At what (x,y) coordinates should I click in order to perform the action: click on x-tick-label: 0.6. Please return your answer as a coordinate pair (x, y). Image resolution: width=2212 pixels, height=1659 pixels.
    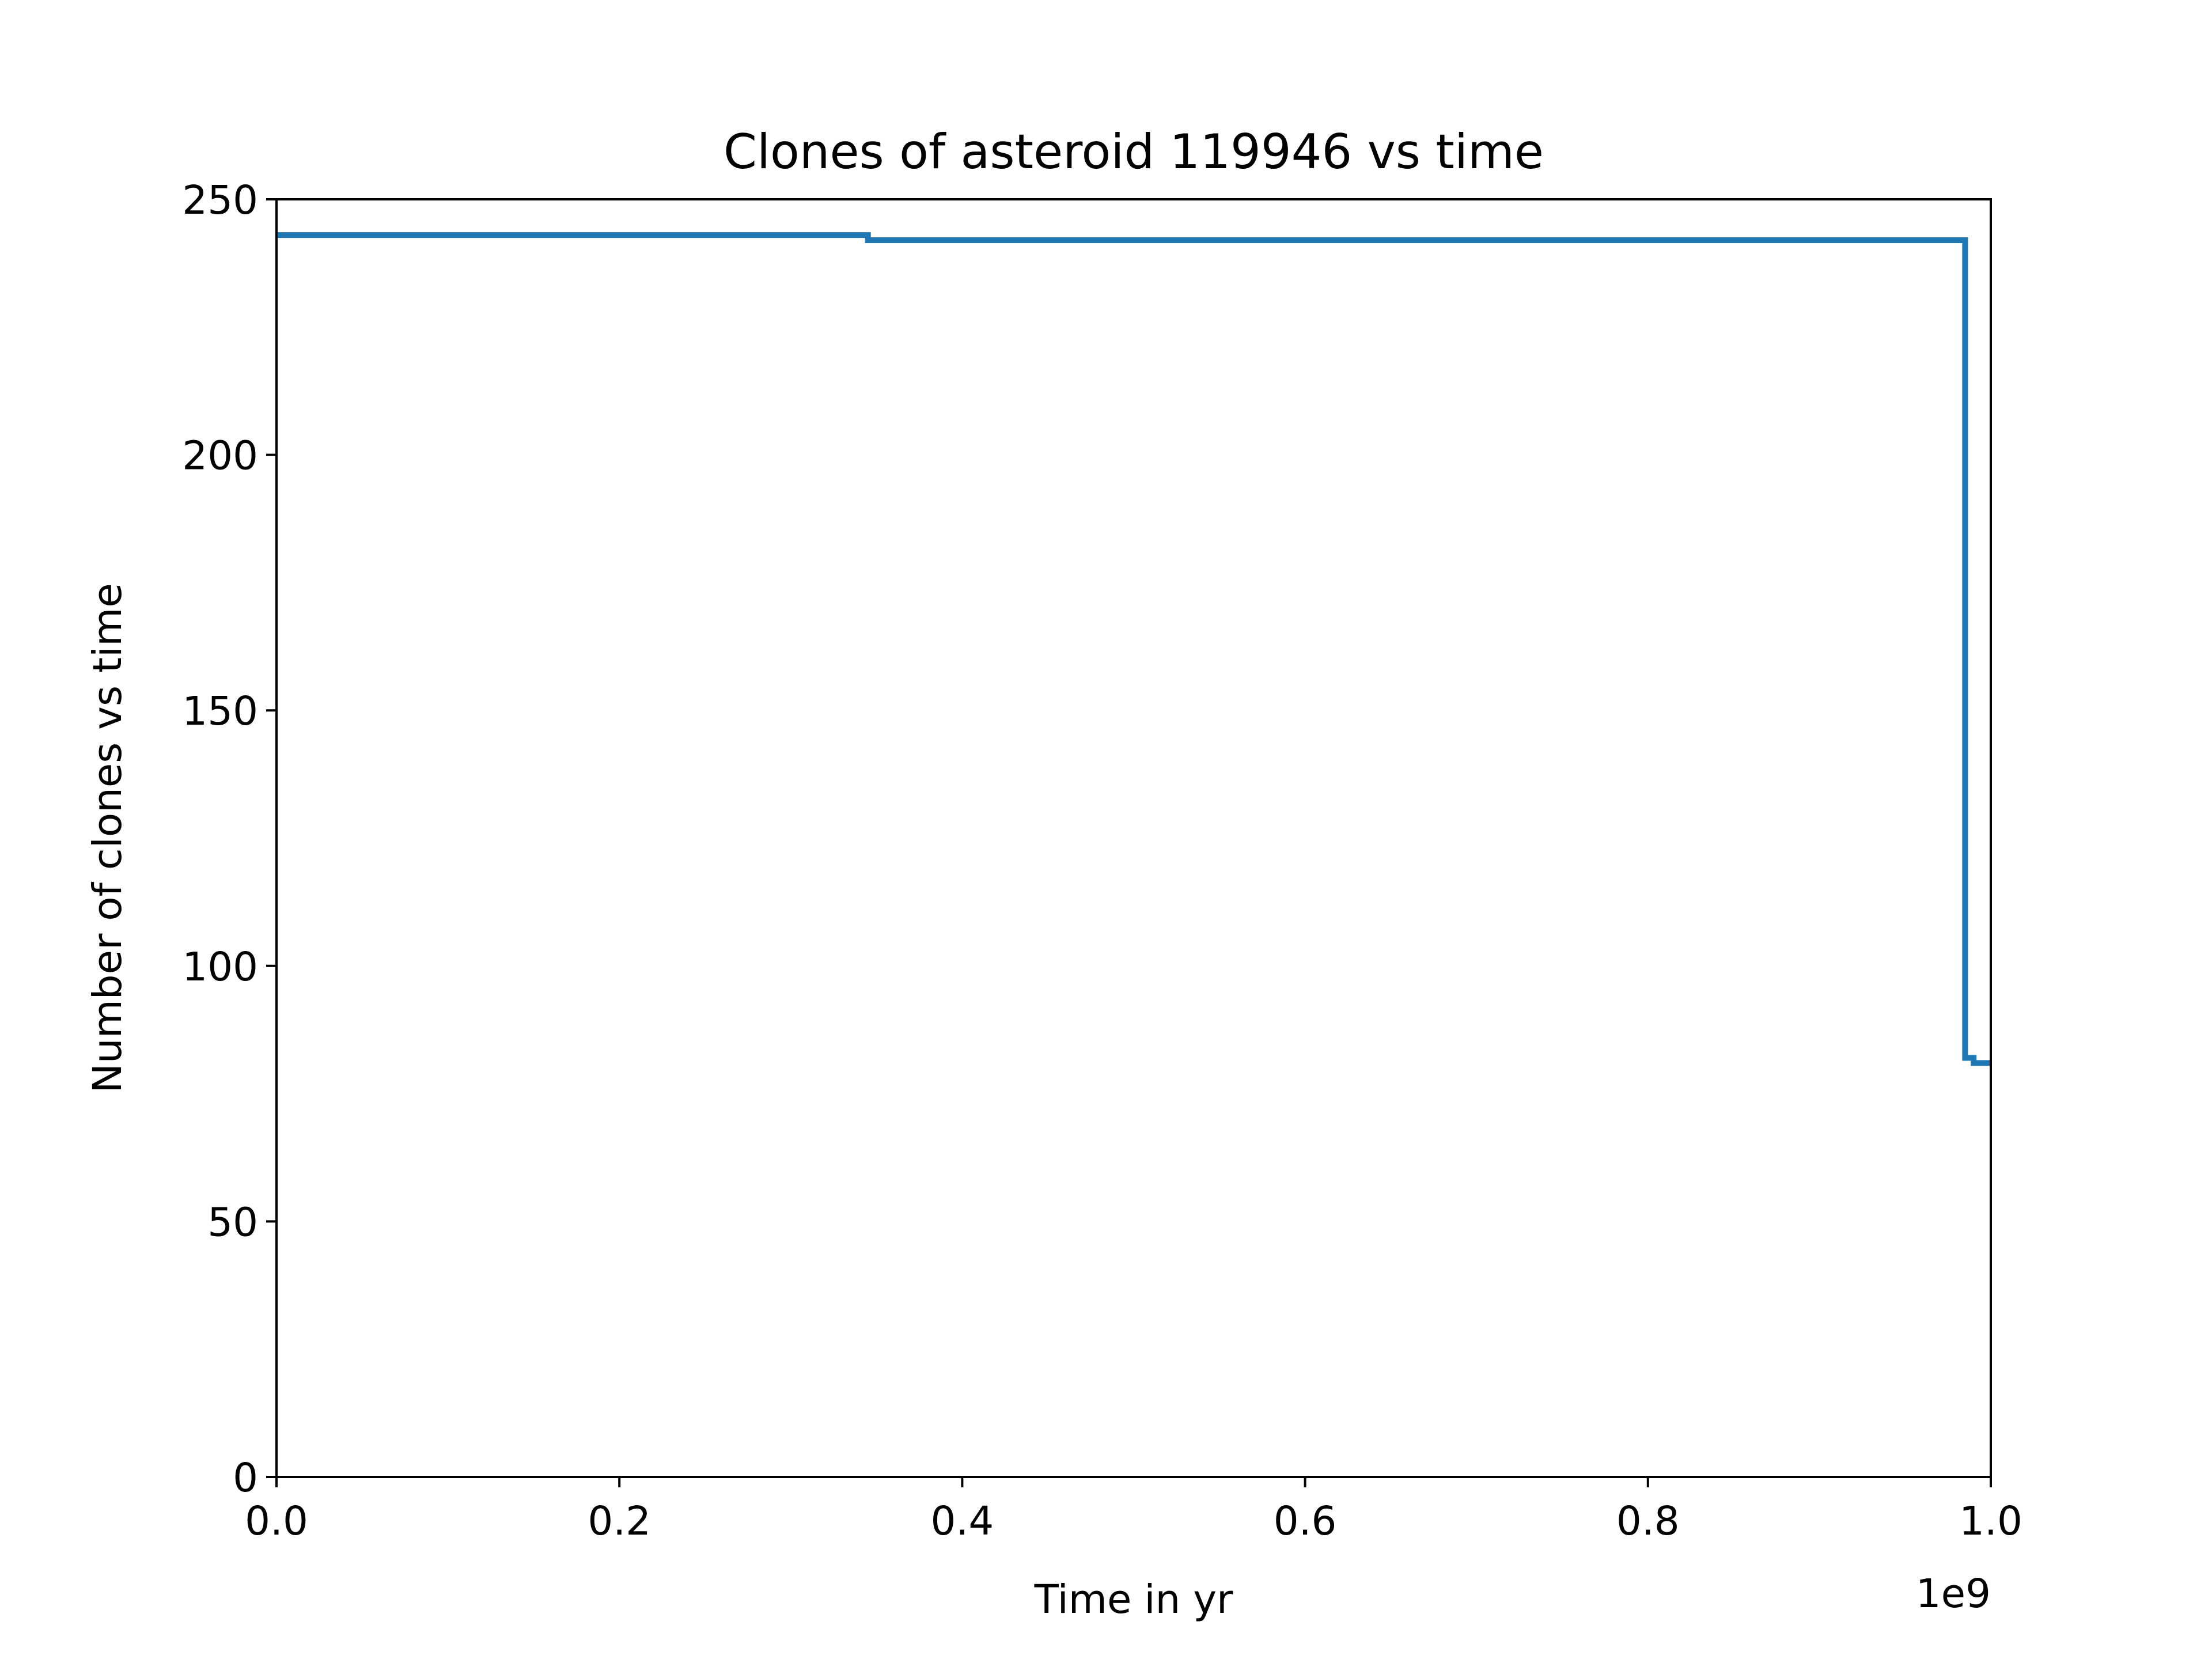
    Looking at the image, I should click on (1305, 1521).